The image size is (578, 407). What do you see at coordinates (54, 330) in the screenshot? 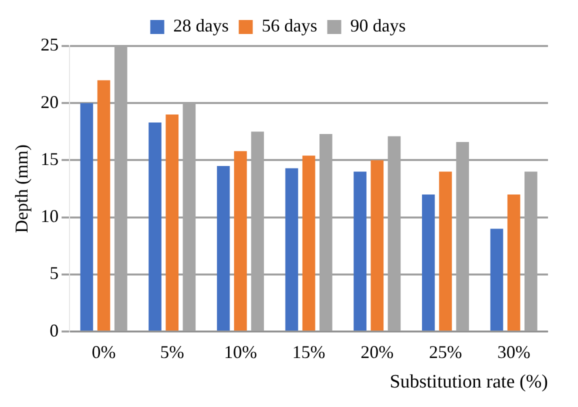
I see `y-tick-label: 0` at bounding box center [54, 330].